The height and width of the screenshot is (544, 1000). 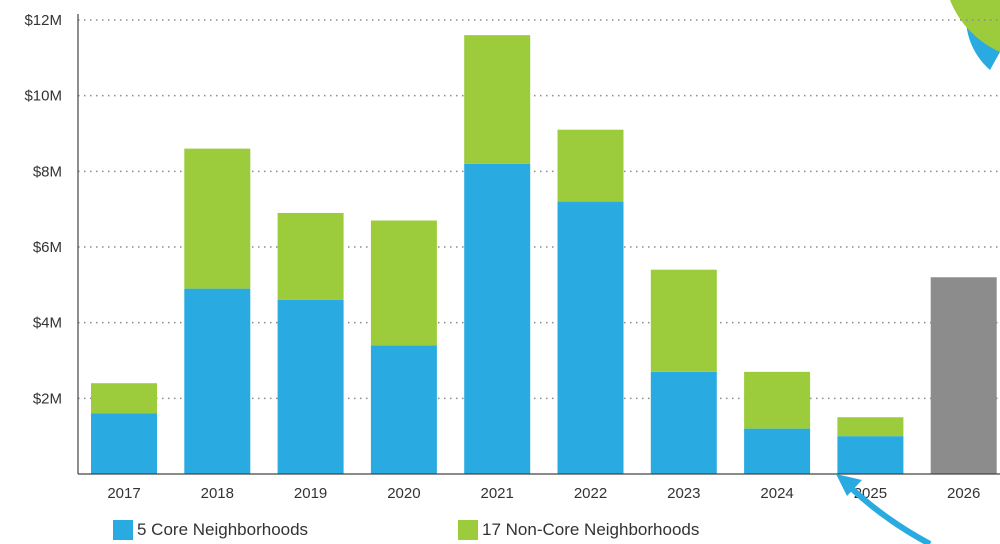 I want to click on y-tick-label: $8M, so click(x=47, y=171).